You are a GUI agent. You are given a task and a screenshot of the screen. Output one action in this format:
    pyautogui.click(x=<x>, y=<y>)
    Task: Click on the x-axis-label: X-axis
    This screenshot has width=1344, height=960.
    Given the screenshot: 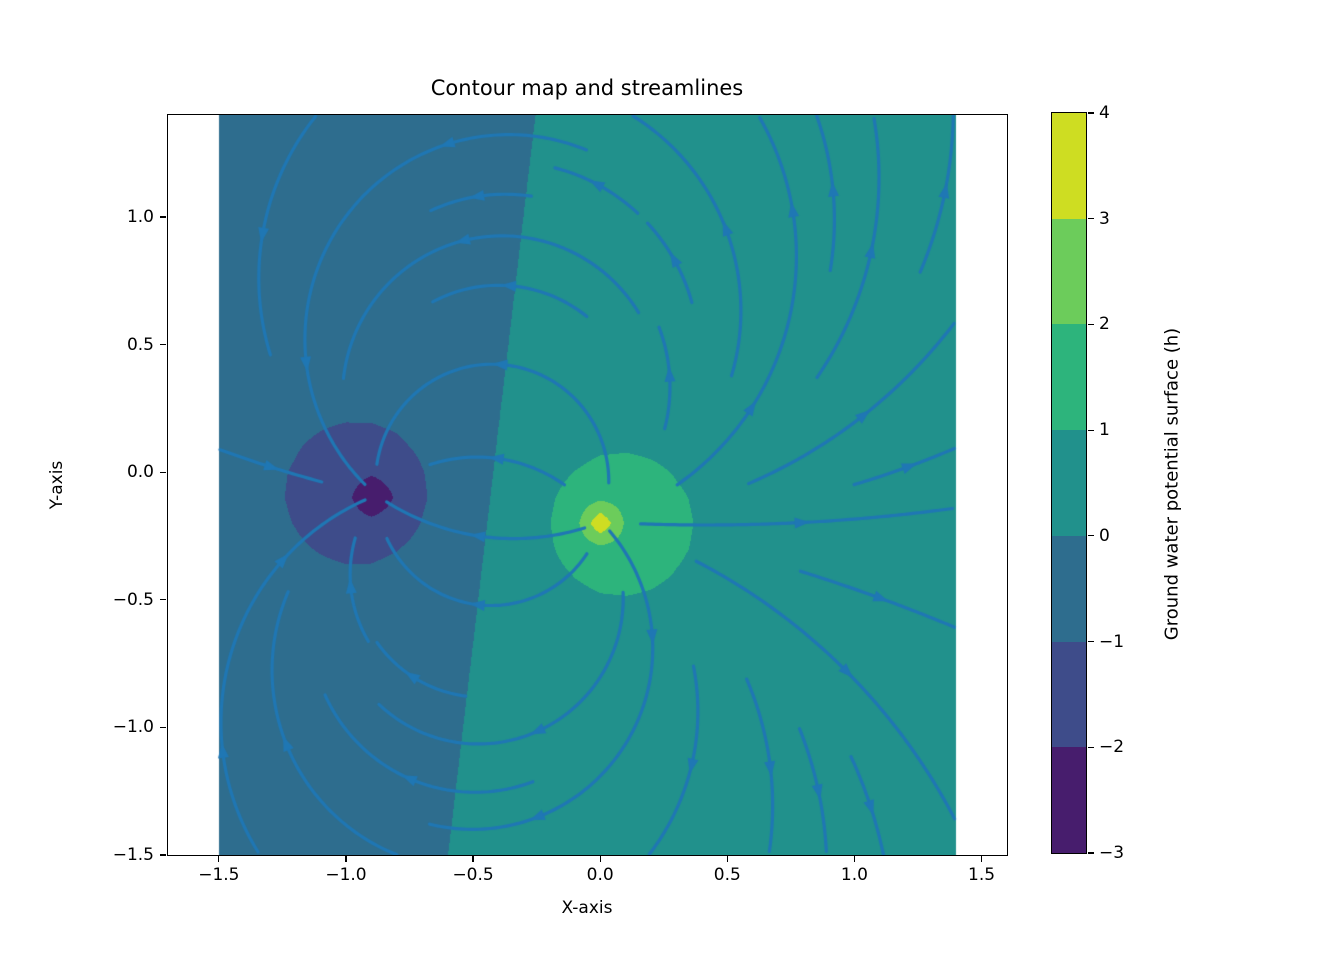 What is the action you would take?
    pyautogui.click(x=587, y=908)
    